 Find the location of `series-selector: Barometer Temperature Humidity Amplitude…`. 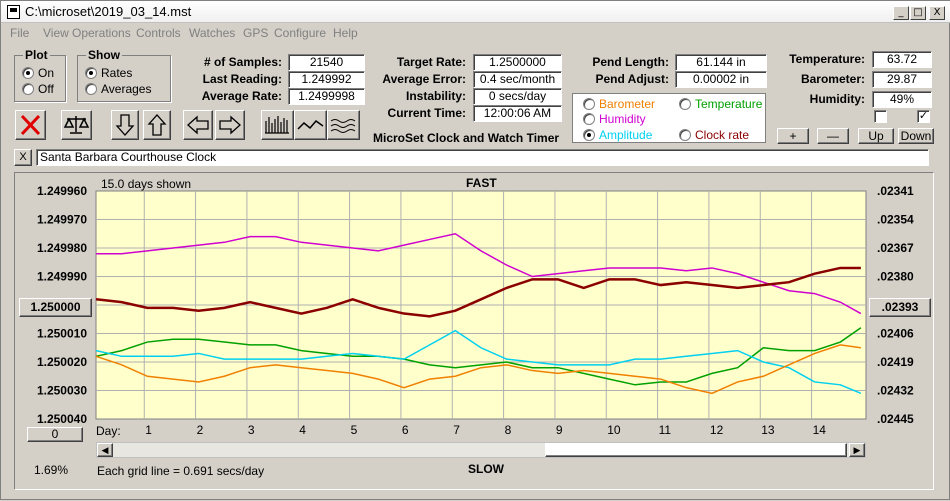

series-selector: Barometer Temperature Humidity Amplitude… is located at coordinates (669, 118).